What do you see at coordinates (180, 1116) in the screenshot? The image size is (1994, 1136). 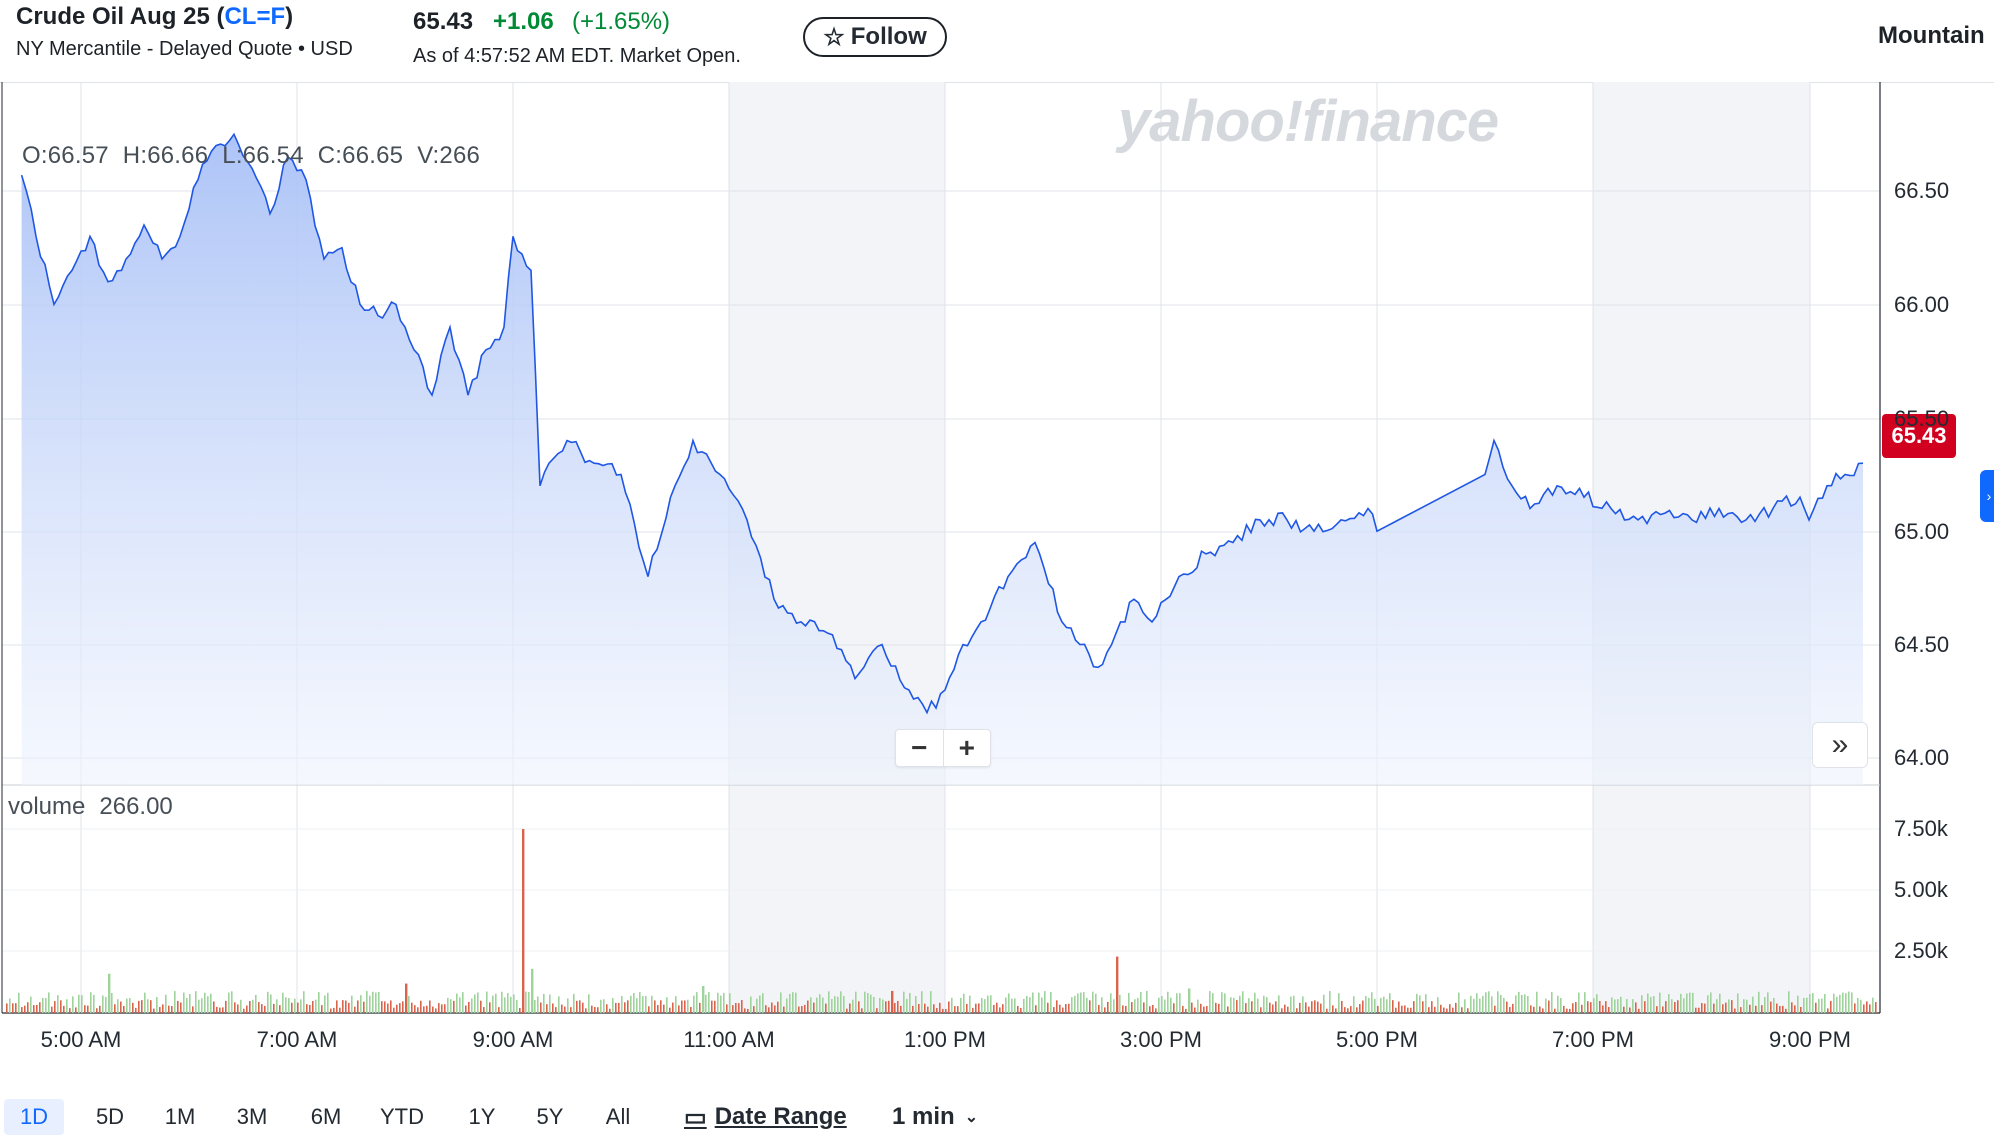 I see `range-button-1m: 1M` at bounding box center [180, 1116].